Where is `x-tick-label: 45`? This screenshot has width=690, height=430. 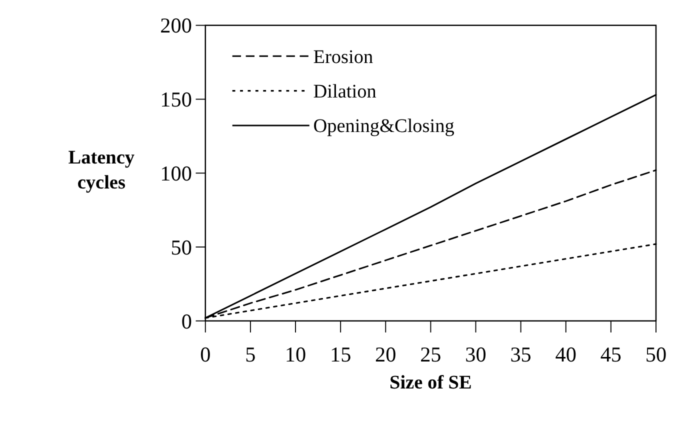 x-tick-label: 45 is located at coordinates (611, 354).